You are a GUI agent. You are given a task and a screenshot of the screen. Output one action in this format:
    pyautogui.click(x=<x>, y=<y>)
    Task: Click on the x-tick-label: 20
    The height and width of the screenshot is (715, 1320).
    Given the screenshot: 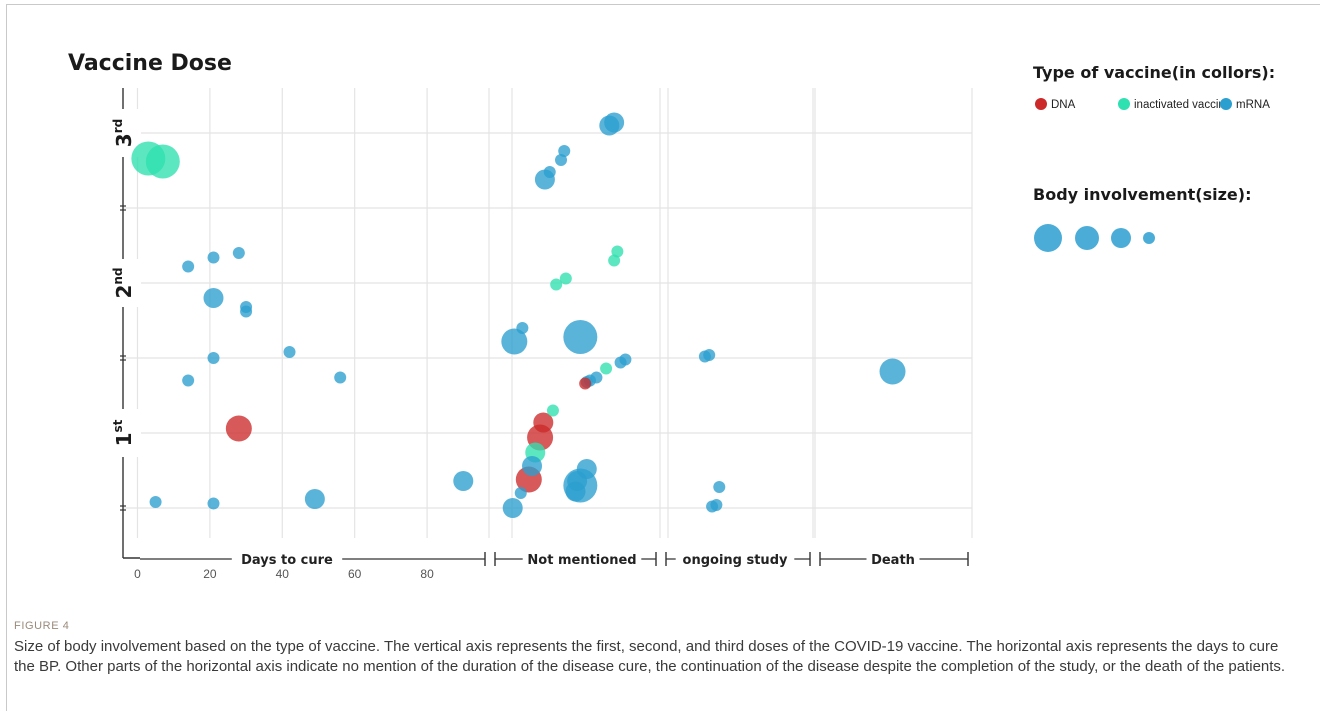 What is the action you would take?
    pyautogui.click(x=210, y=574)
    